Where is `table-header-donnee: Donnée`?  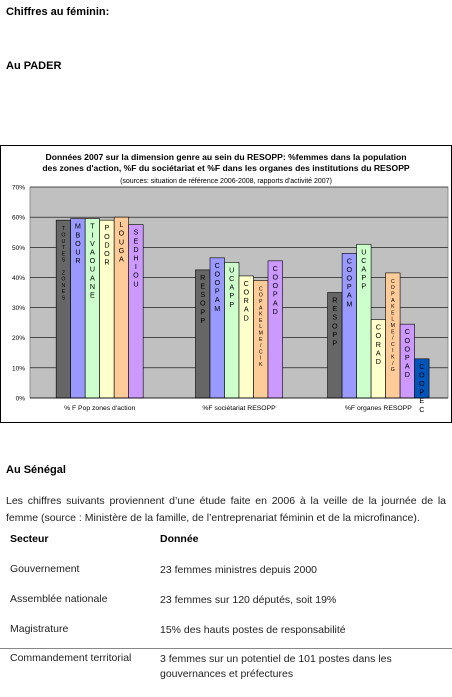
table-header-donnee: Donnée is located at coordinates (179, 539).